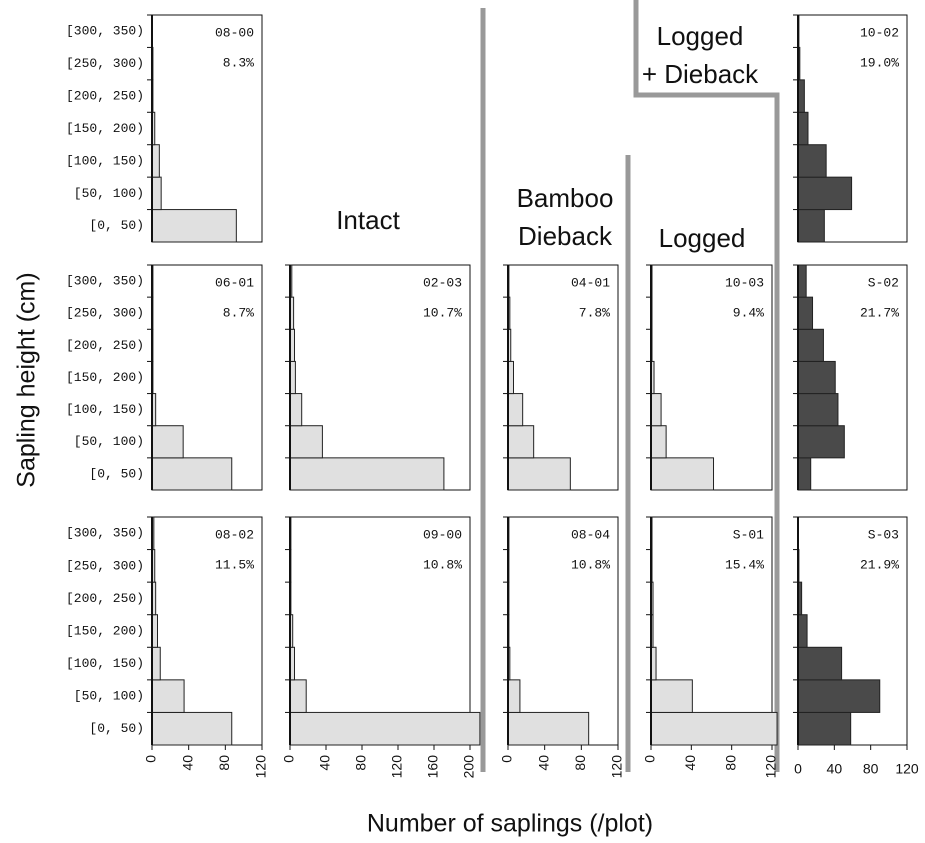  What do you see at coordinates (744, 564) in the screenshot?
I see `panel-annotation: 15.4%` at bounding box center [744, 564].